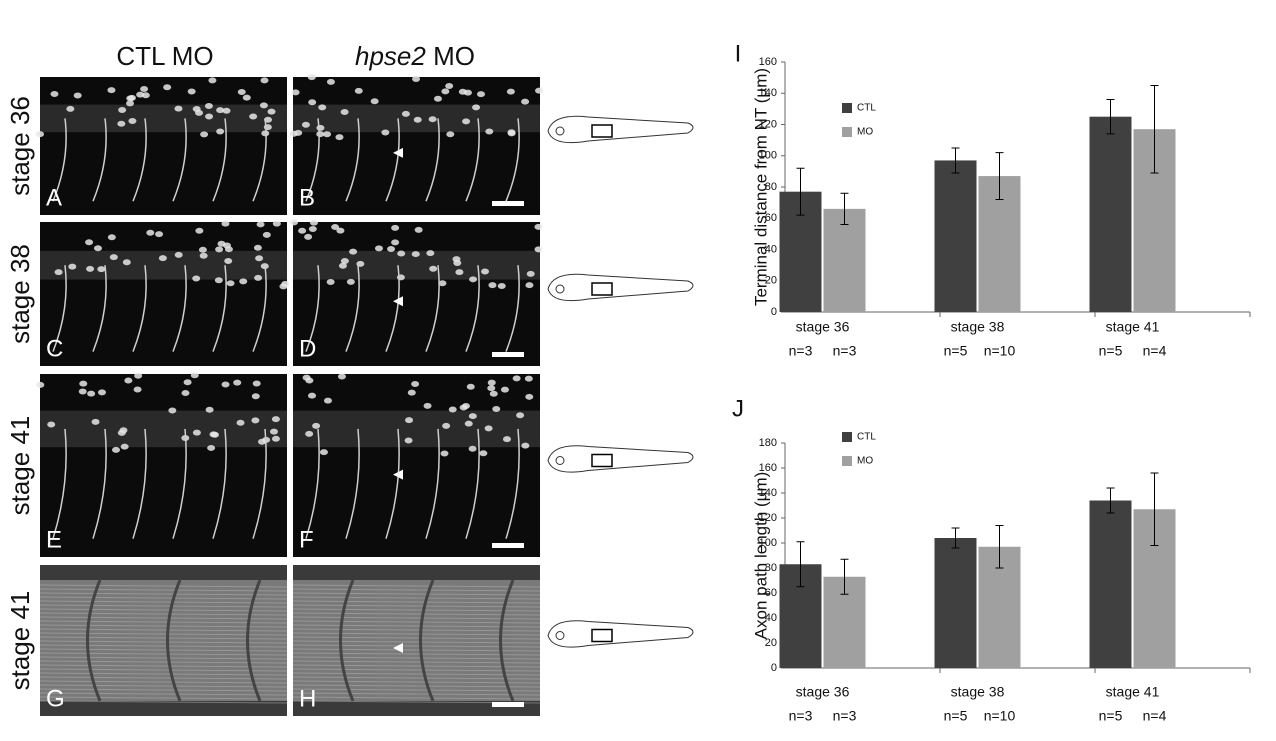  I want to click on panel-letter: B, so click(307, 197).